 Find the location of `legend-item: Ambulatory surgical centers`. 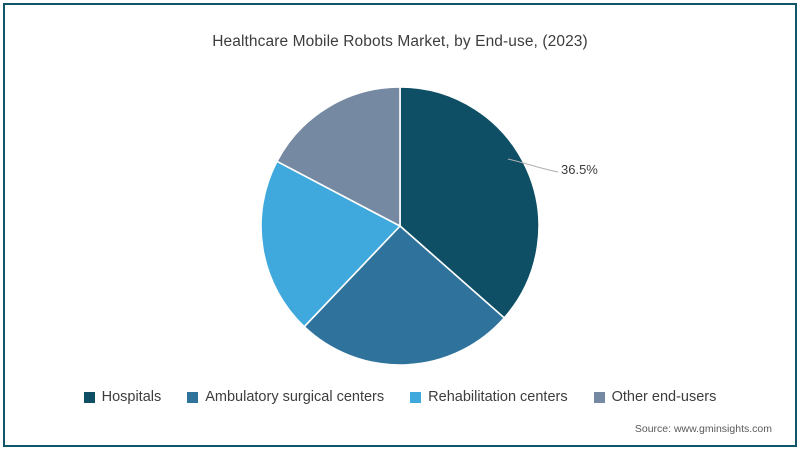

legend-item: Ambulatory surgical centers is located at coordinates (285, 397).